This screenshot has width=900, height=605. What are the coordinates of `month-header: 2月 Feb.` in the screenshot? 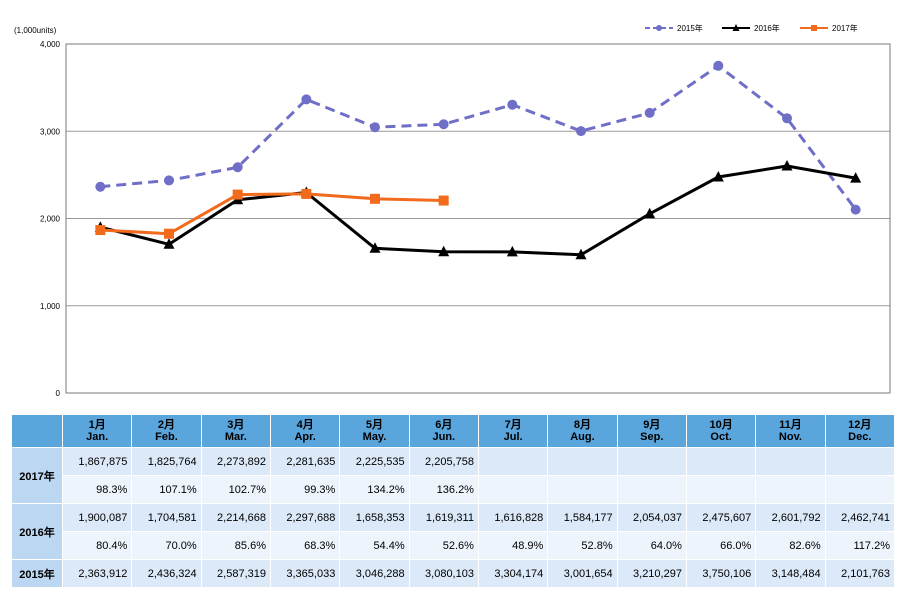 It's located at (166, 431).